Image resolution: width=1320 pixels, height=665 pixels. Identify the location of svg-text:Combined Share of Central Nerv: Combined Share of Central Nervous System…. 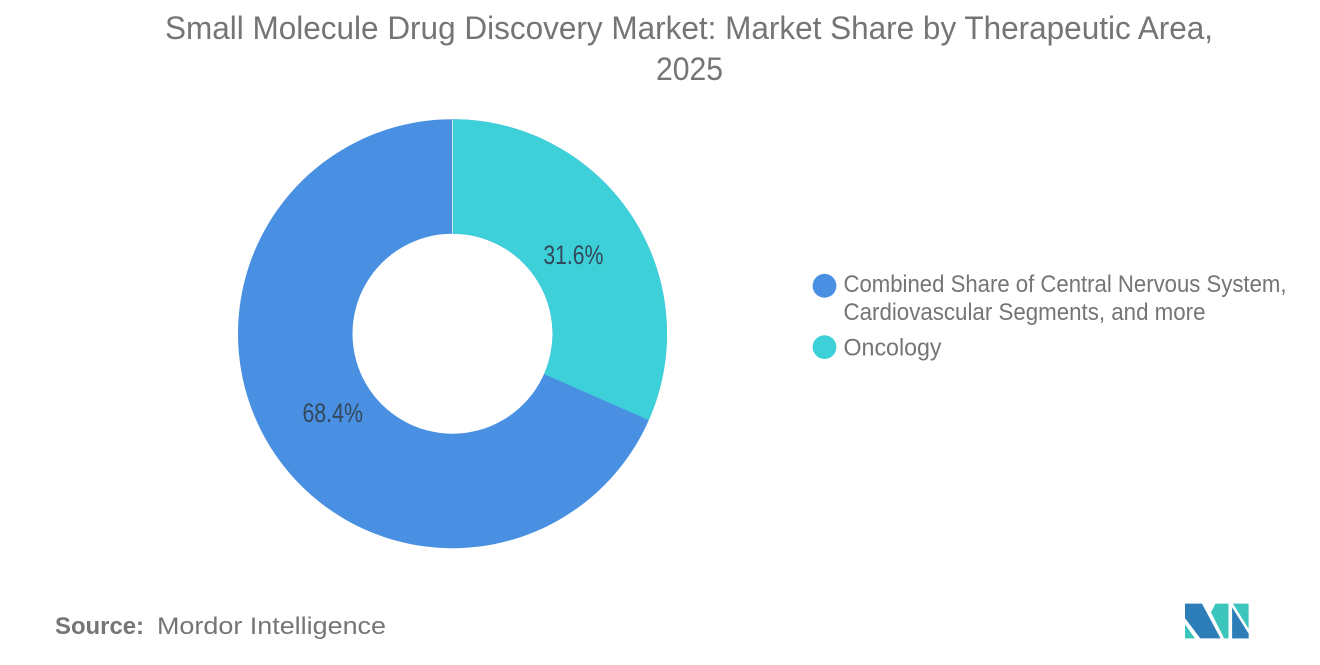
(1065, 284).